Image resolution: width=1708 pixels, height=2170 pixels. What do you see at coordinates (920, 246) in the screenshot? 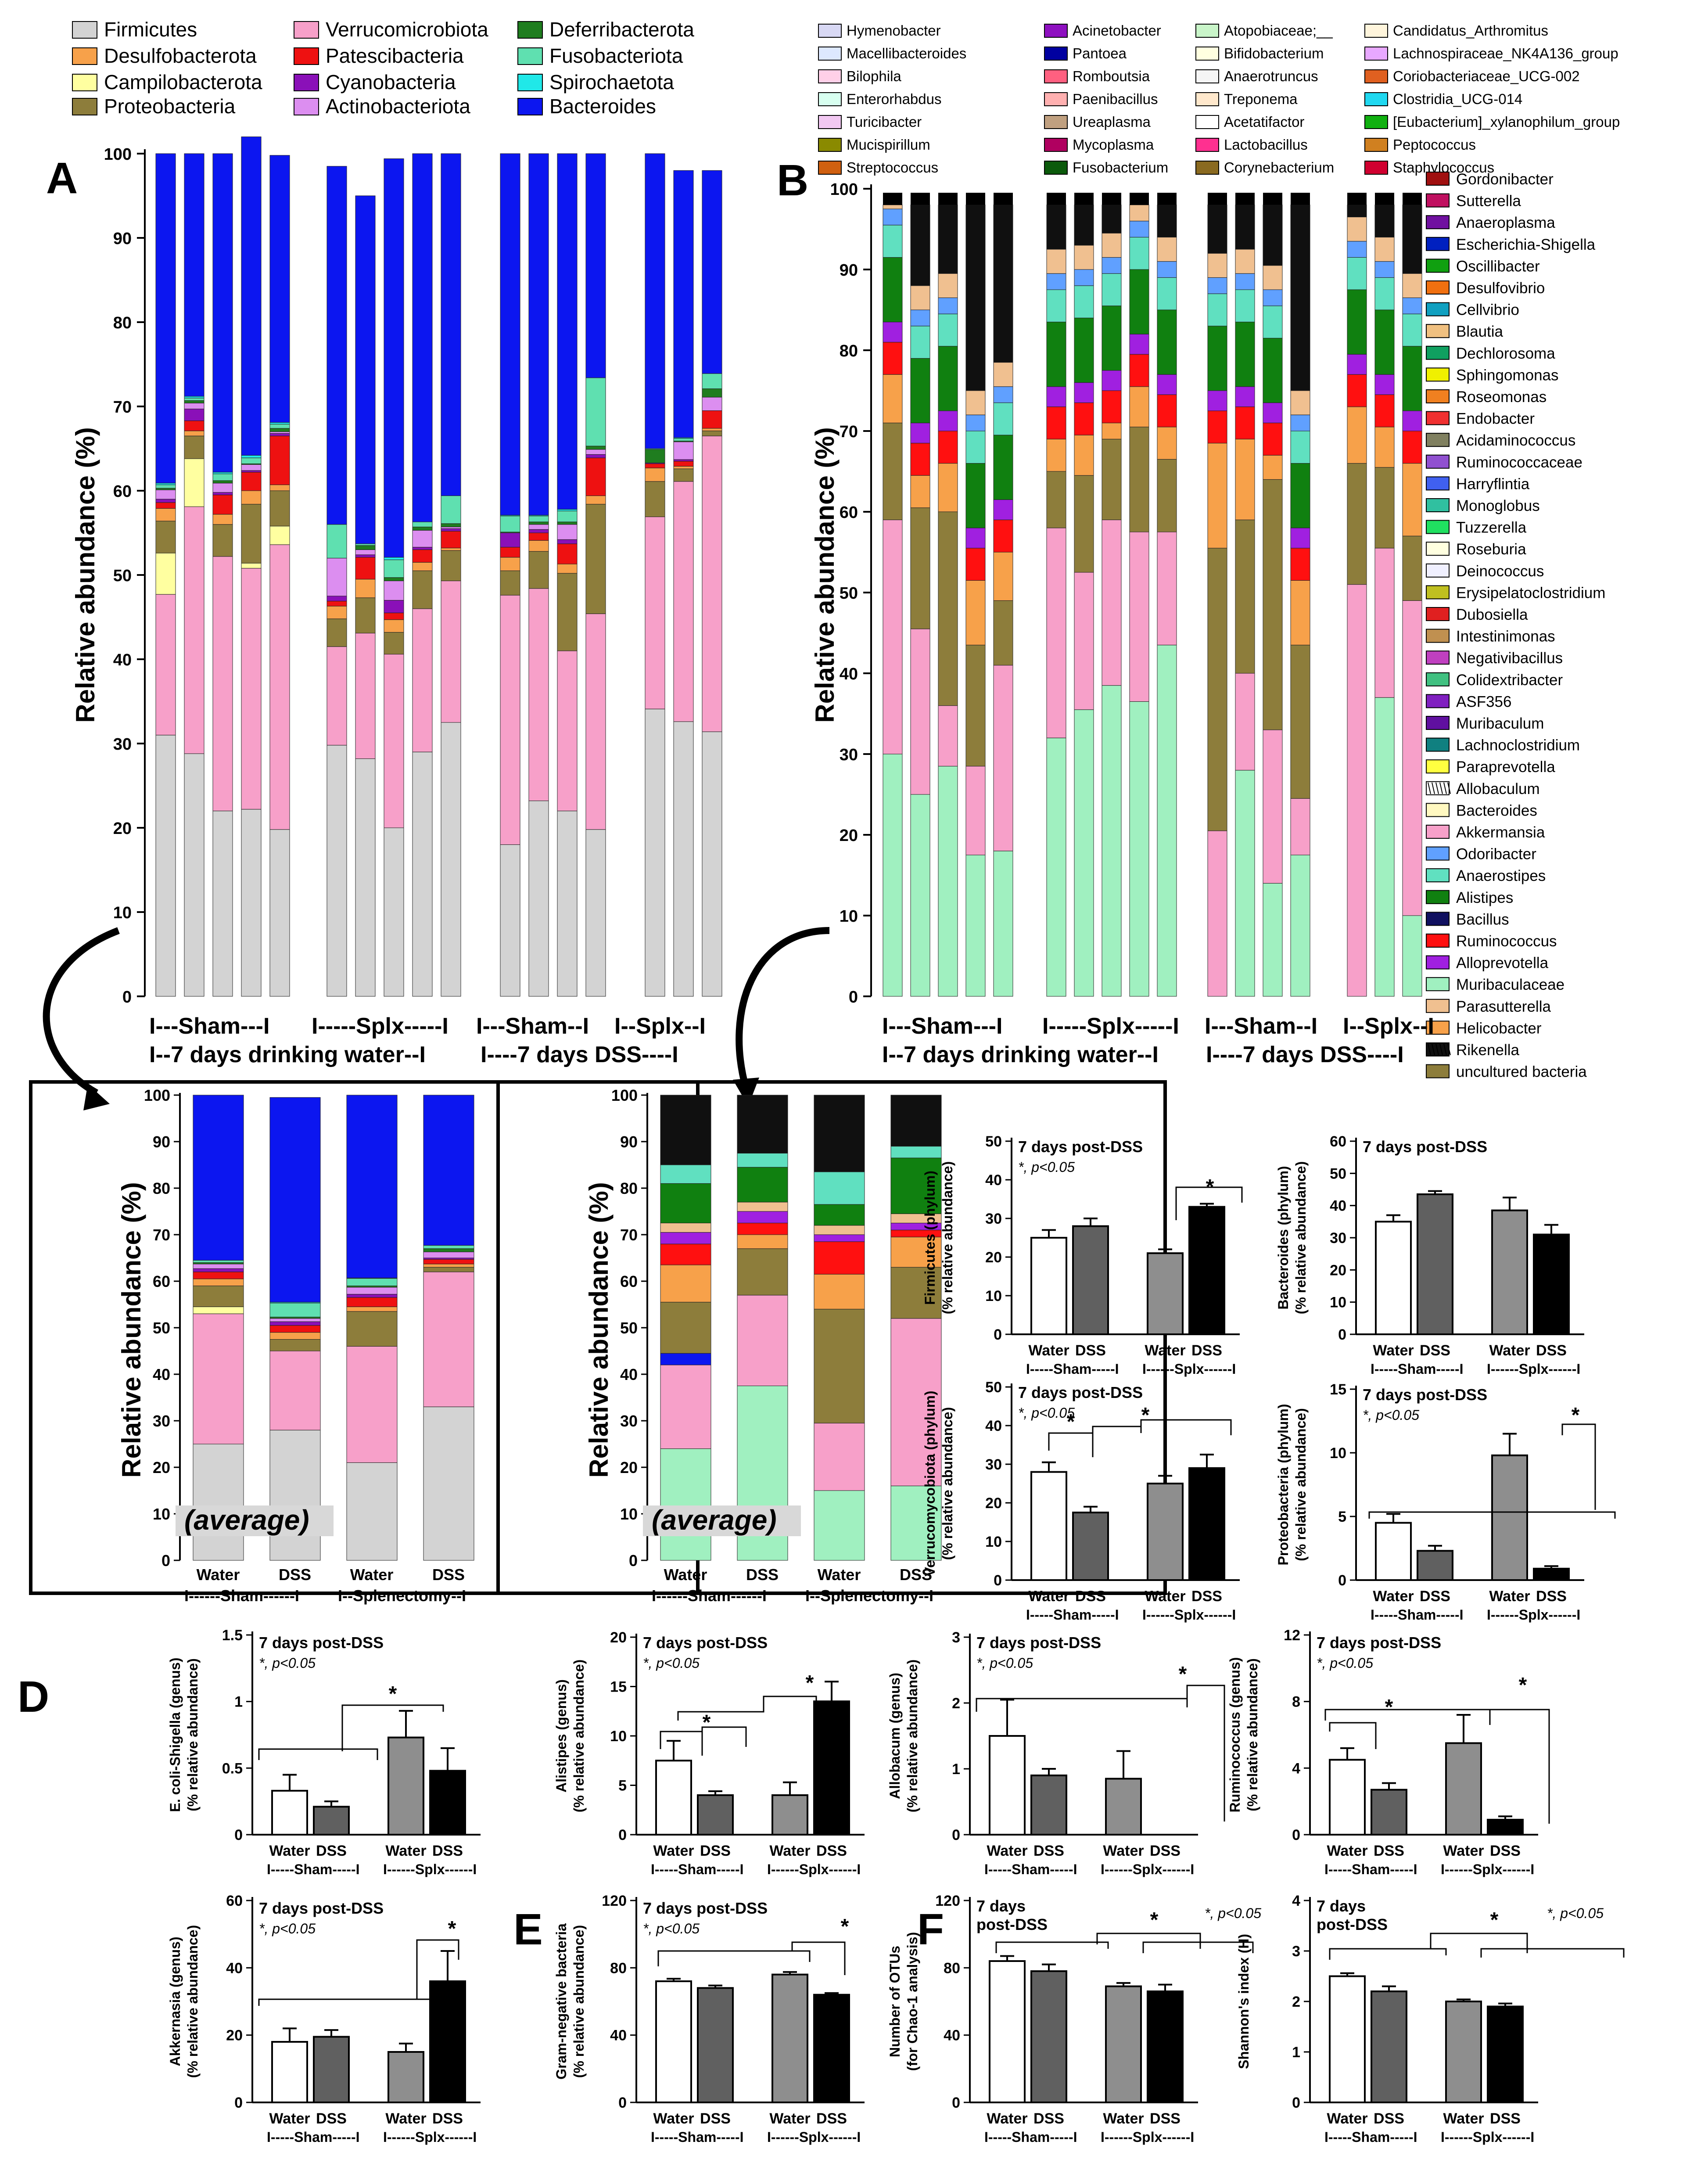
I see `bar-segment-other` at bounding box center [920, 246].